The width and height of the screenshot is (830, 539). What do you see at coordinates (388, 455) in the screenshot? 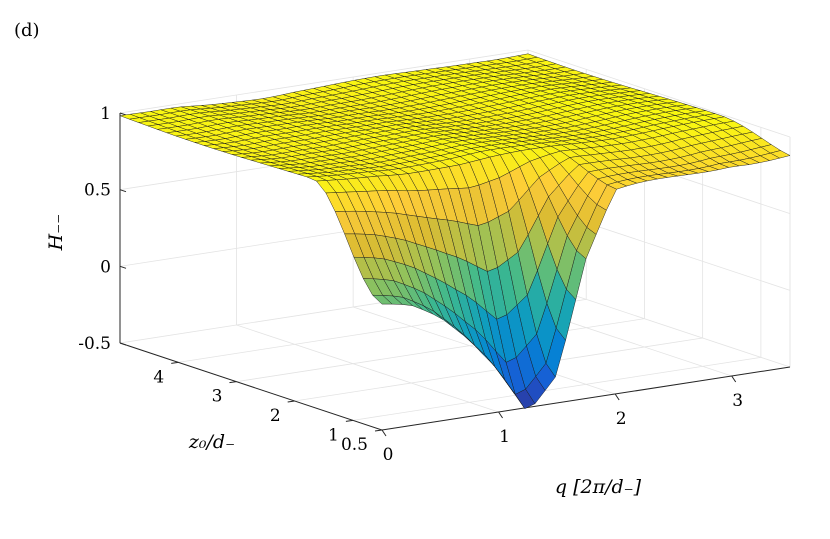
I see `q-tick-label: 0` at bounding box center [388, 455].